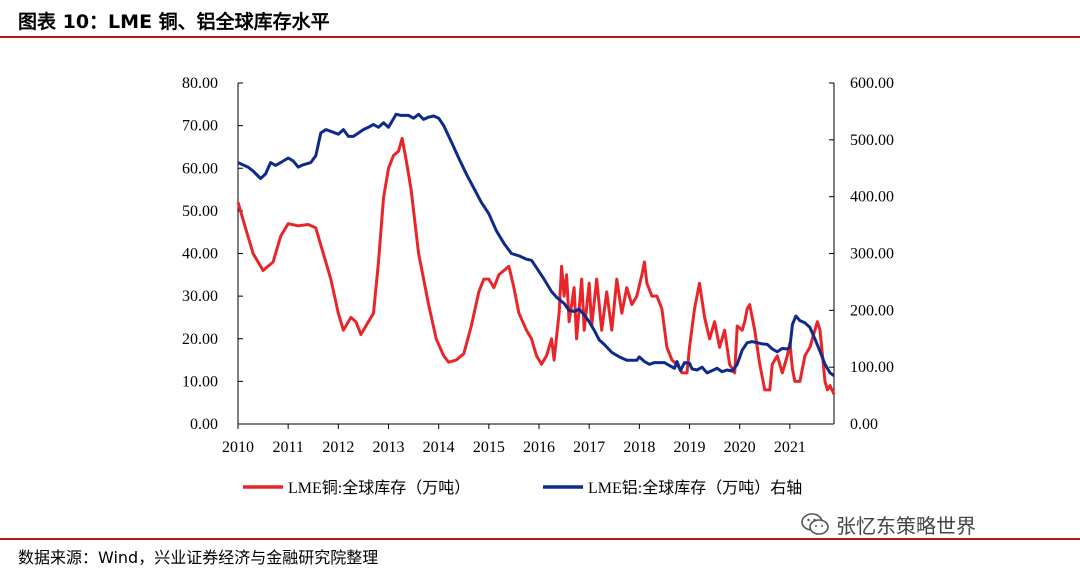 This screenshot has height=574, width=1080. Describe the element at coordinates (200, 211) in the screenshot. I see `left-axis-tick-label: 50.00` at that location.